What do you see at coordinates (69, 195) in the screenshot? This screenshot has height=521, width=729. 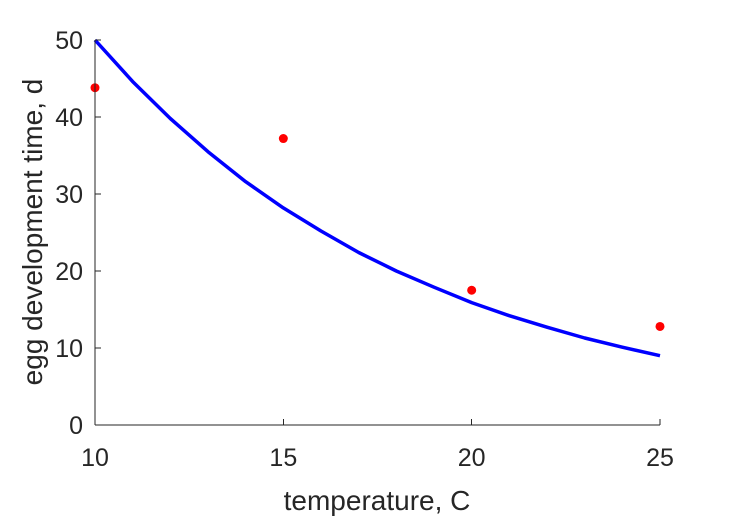 I see `y-tick-label: 30` at bounding box center [69, 195].